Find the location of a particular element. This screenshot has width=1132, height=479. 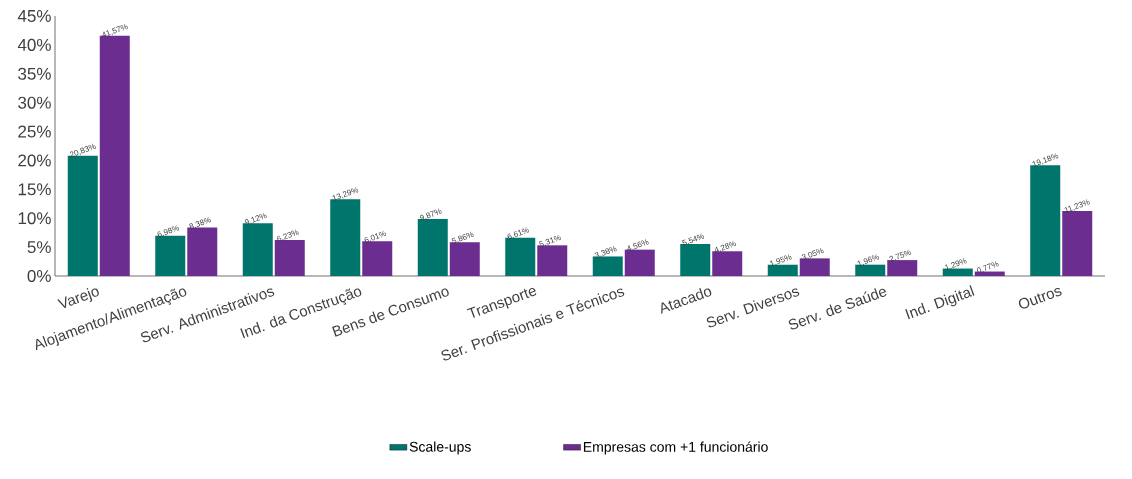

y-tick-label: 25% is located at coordinates (34, 131).